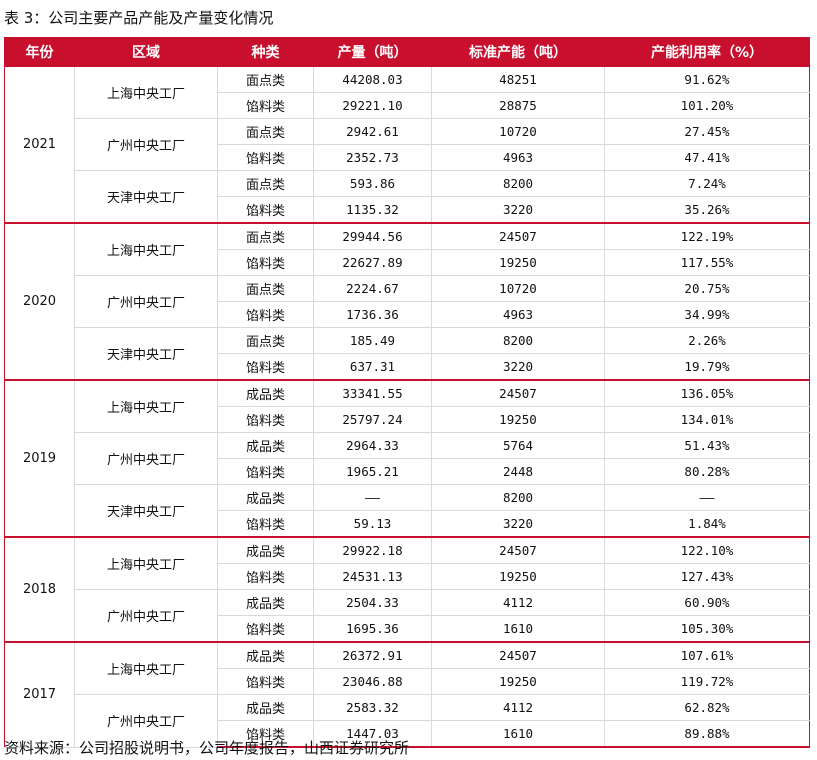 The width and height of the screenshot is (817, 760). Describe the element at coordinates (372, 288) in the screenshot. I see `output-cell: 2224.67` at that location.